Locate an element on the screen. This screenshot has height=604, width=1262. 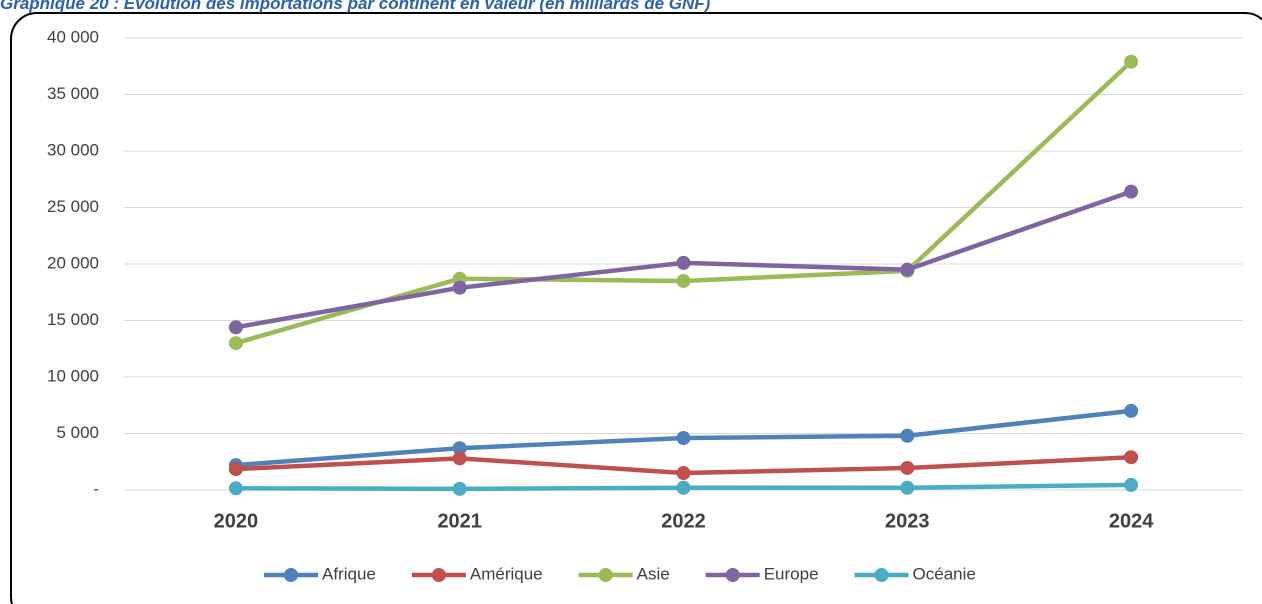
legend-label: Europe is located at coordinates (791, 573).